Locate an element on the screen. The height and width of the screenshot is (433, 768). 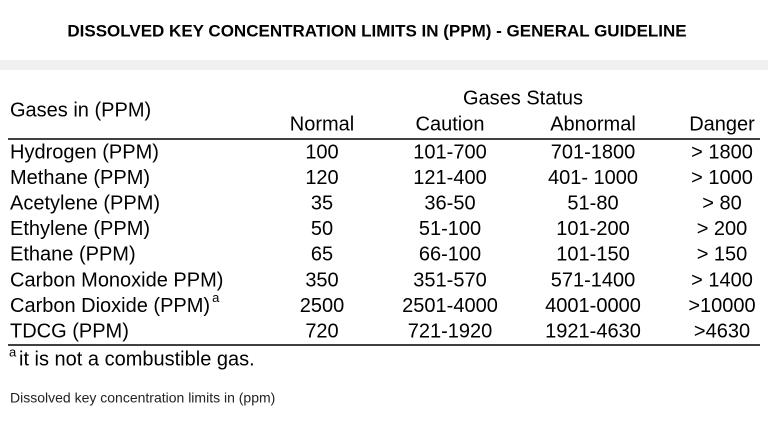
cell-value: 35 is located at coordinates (322, 203).